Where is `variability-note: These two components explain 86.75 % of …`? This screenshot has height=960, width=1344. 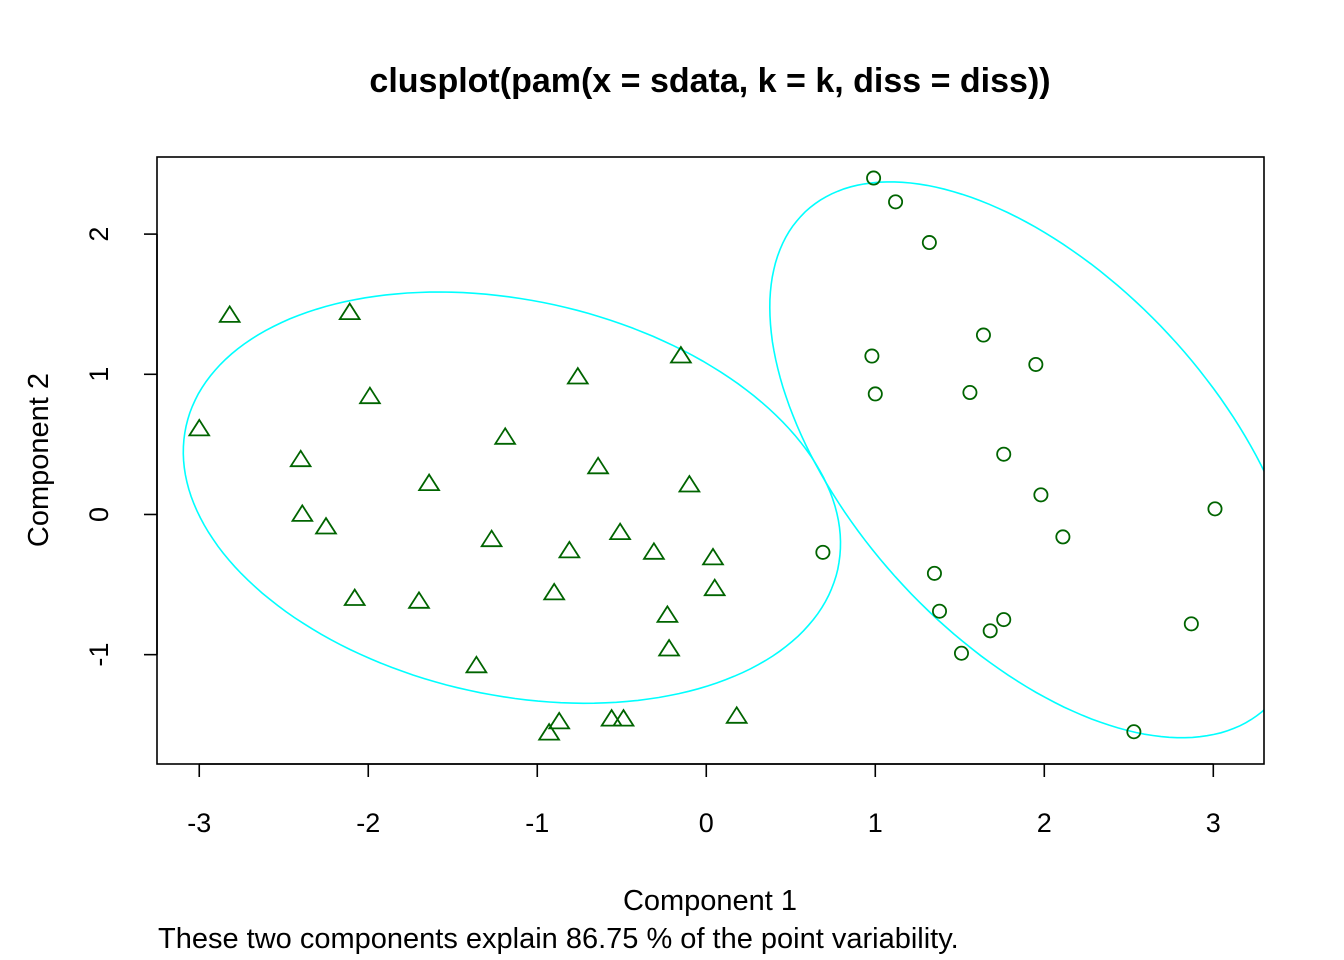 variability-note: These two components explain 86.75 % of … is located at coordinates (558, 939).